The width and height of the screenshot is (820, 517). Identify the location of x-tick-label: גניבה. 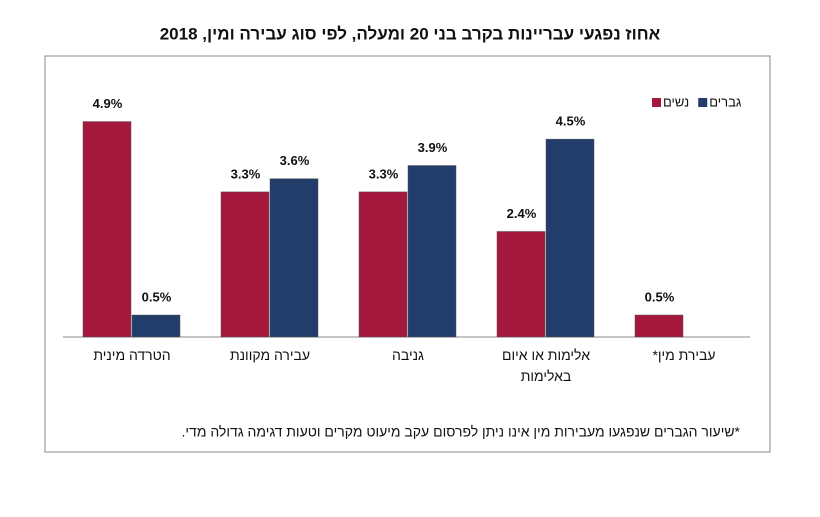
(408, 355).